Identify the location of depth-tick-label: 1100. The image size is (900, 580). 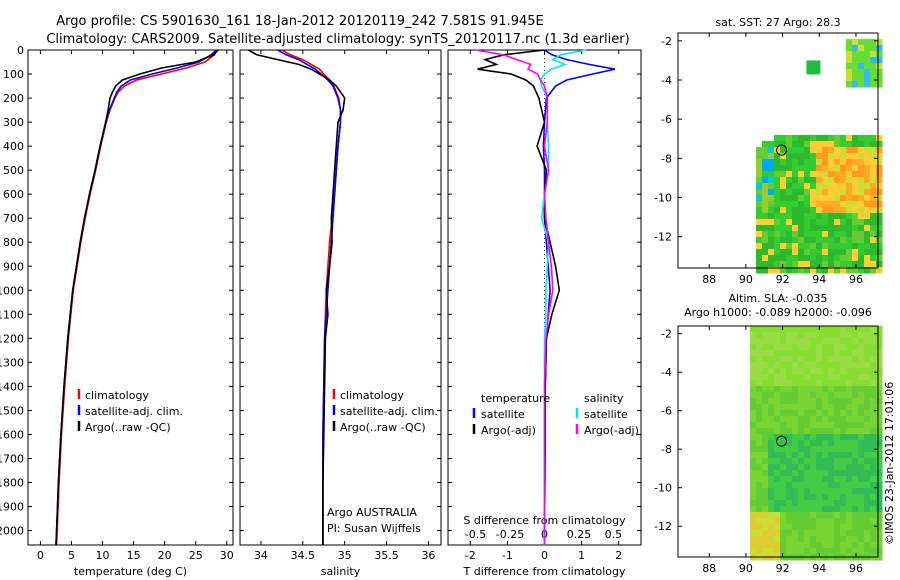
(12, 314).